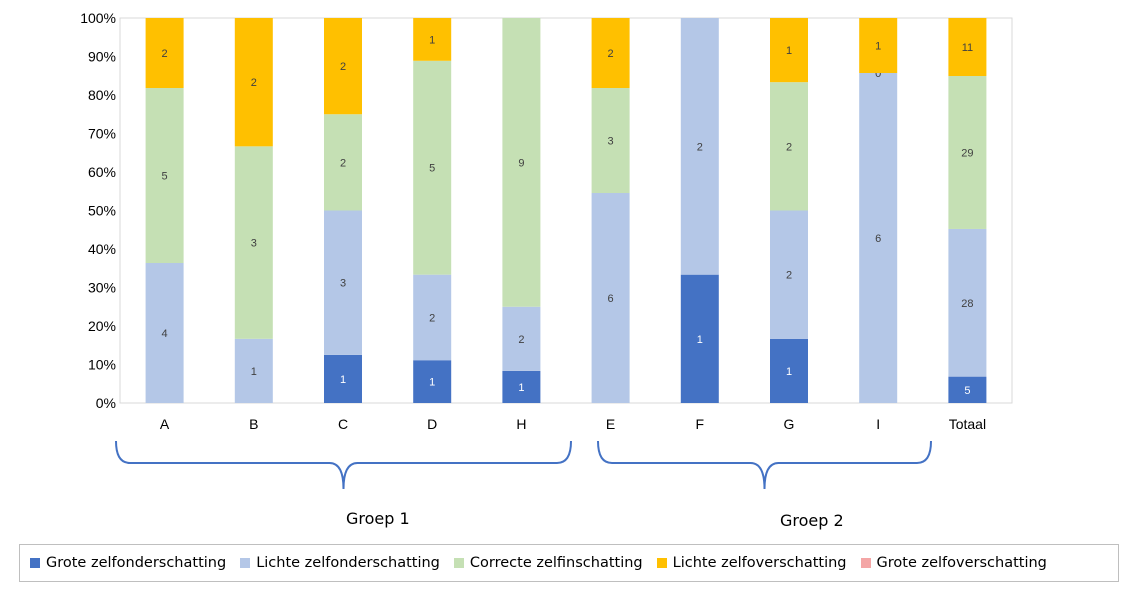 The image size is (1125, 590). I want to click on group-label-2: Groep 2, so click(812, 520).